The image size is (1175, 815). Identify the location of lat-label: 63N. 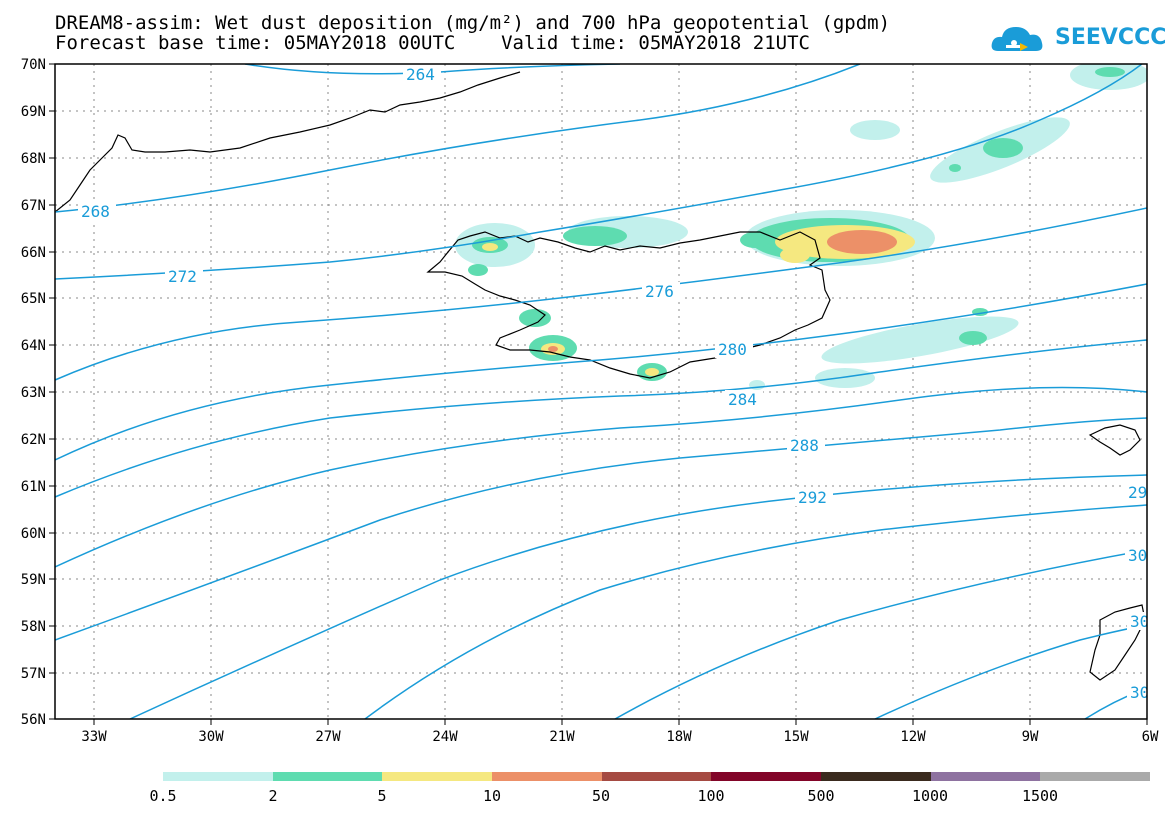
(33, 393).